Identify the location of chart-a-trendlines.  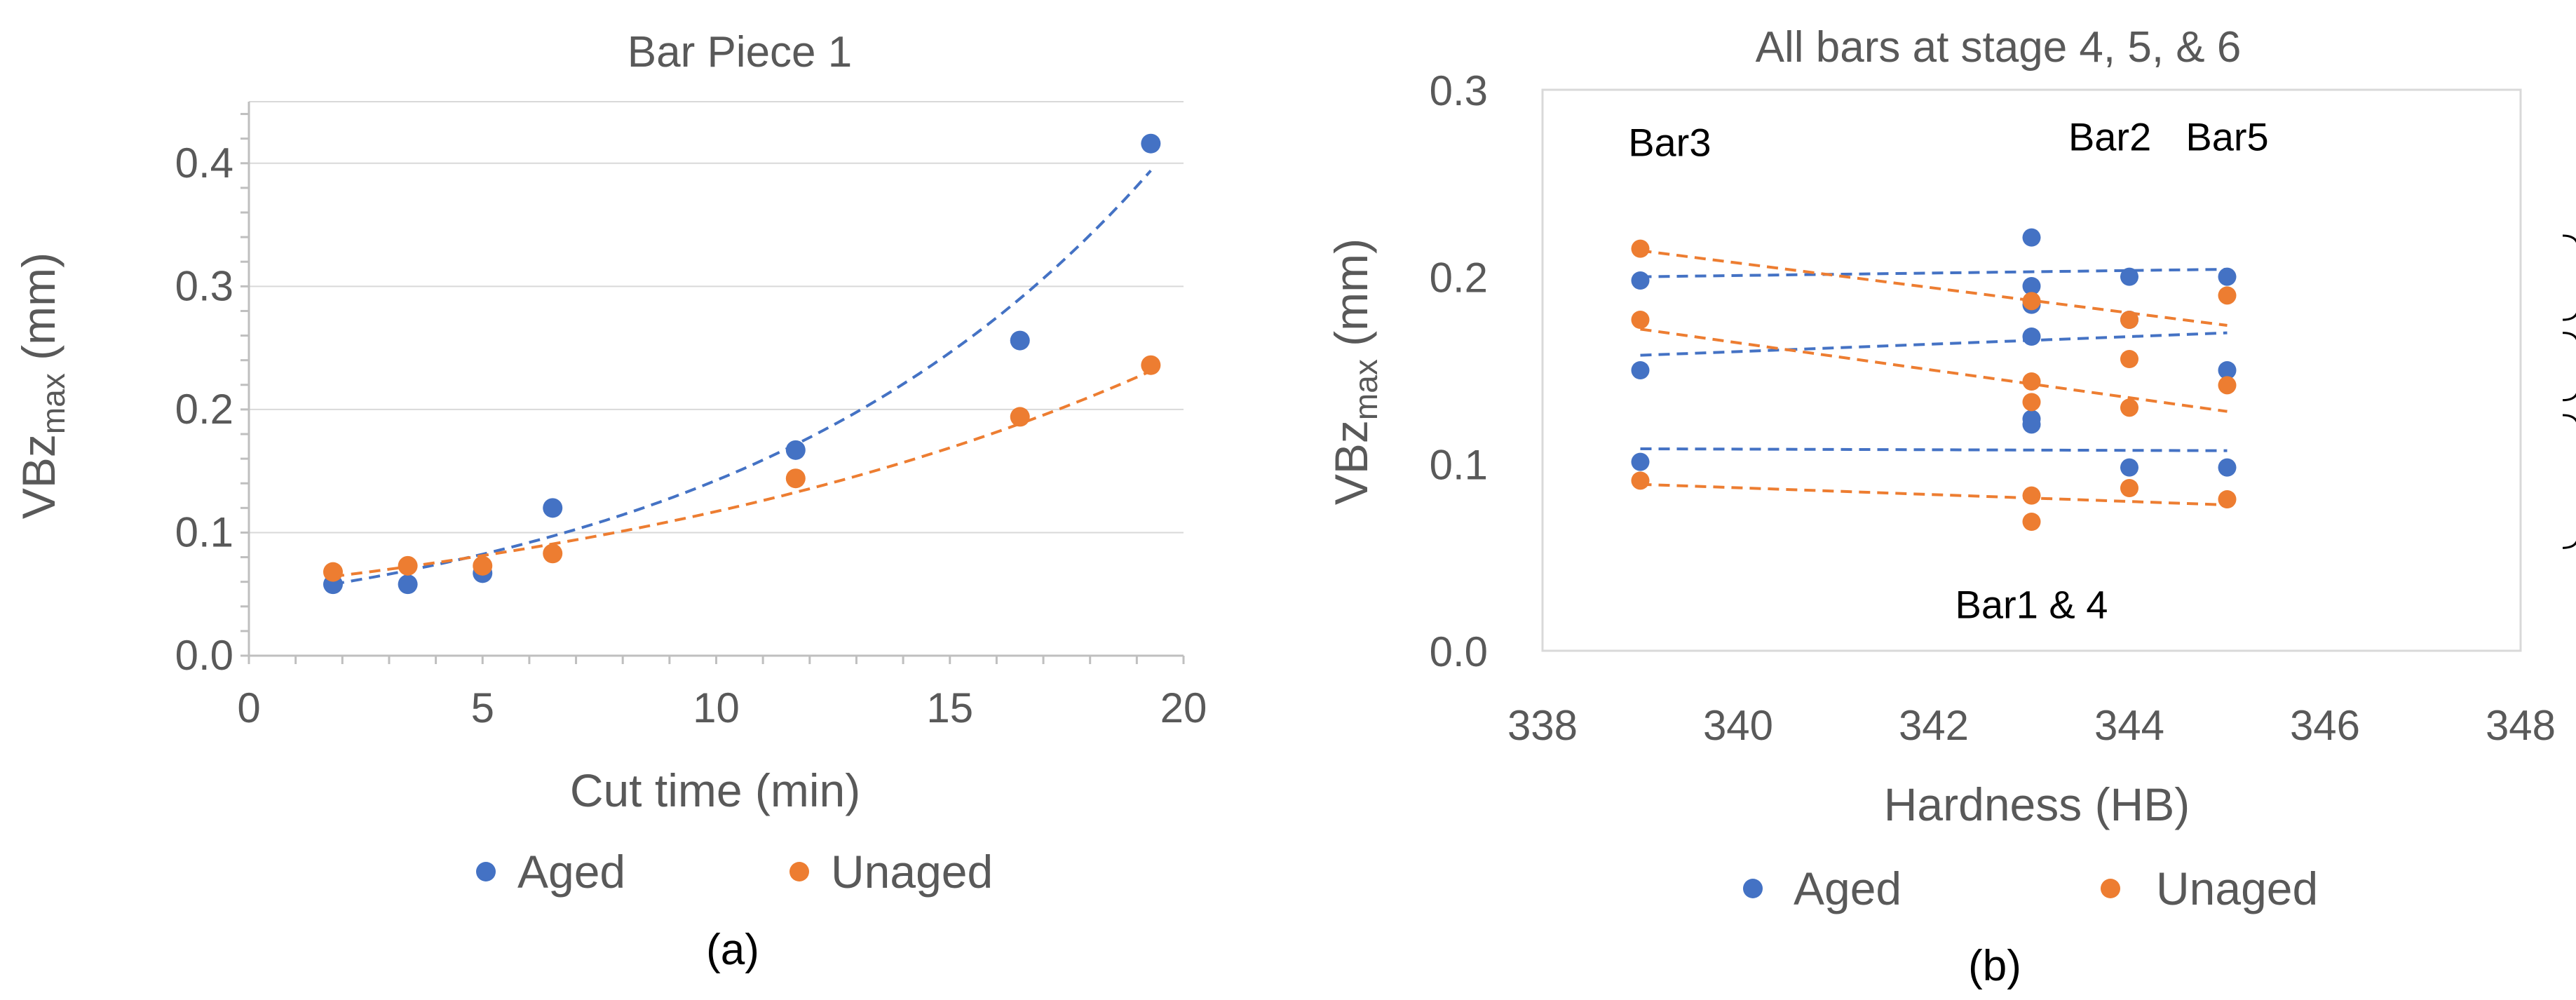
(742, 377).